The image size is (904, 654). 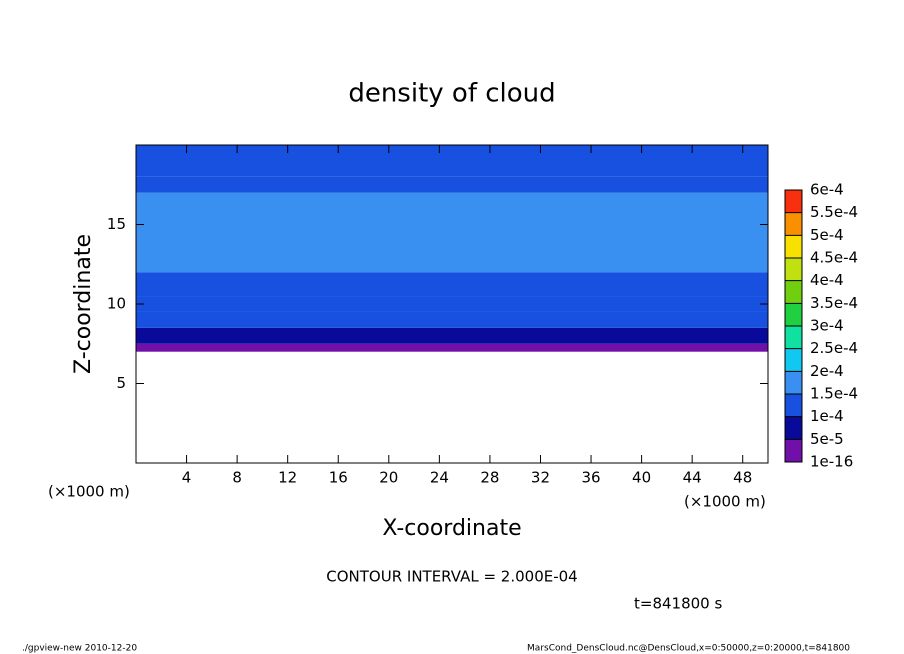 What do you see at coordinates (827, 280) in the screenshot?
I see `colorbar-label: 4e-4` at bounding box center [827, 280].